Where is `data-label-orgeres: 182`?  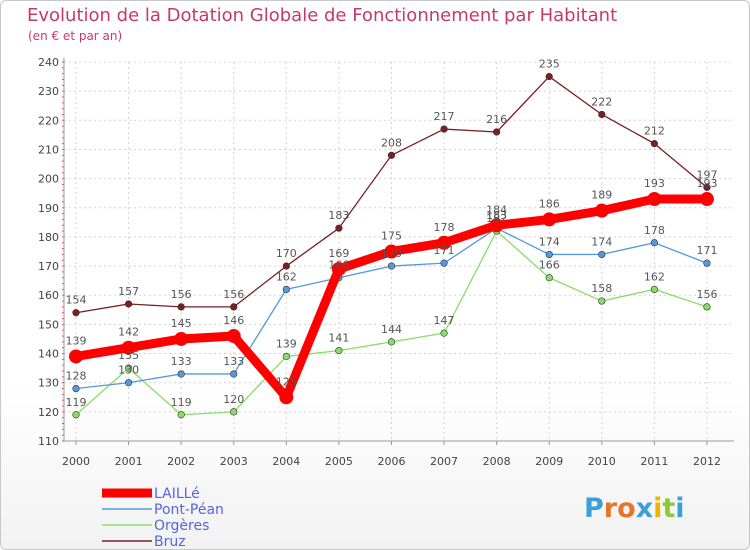 data-label-orgeres: 182 is located at coordinates (496, 218).